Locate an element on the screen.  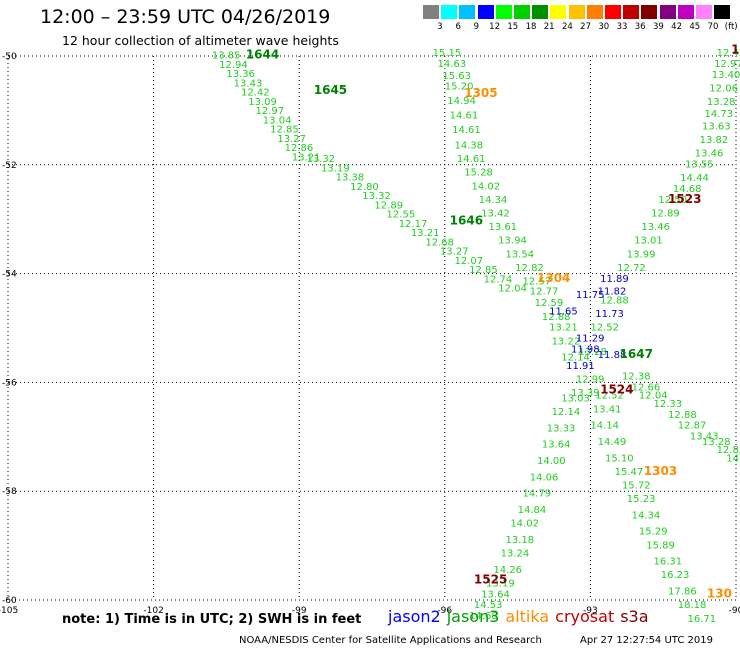
map-title: 12:00 – 23:59 UTC 04/26/2019 is located at coordinates (185, 17).